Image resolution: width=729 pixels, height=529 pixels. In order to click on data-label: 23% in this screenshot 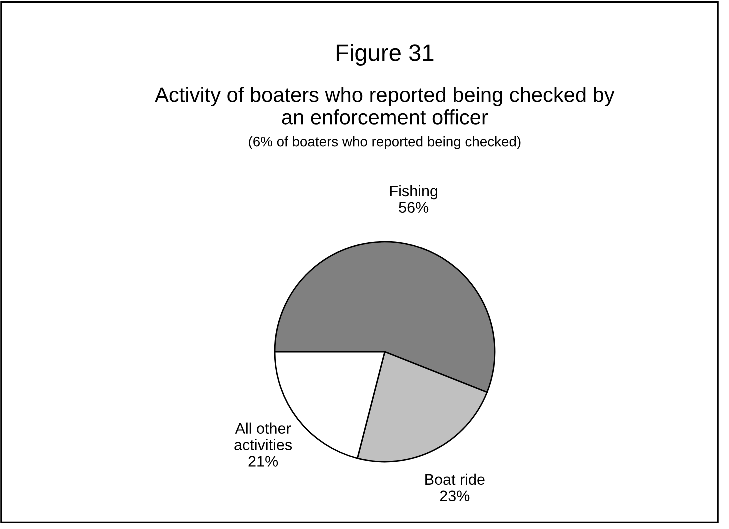, I will do `click(455, 496)`.